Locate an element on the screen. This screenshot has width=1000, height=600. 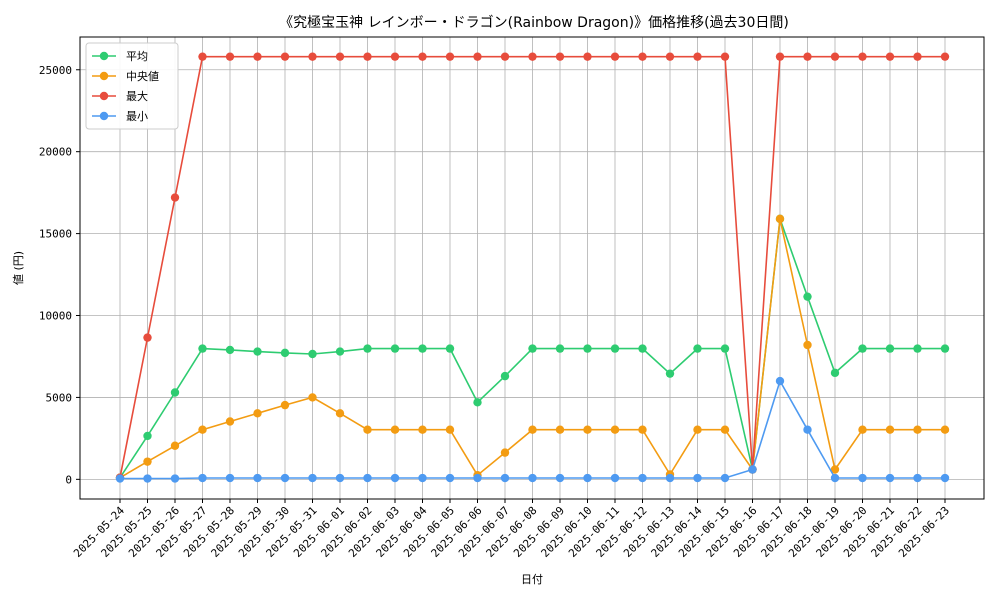
legend-label: 平均 is located at coordinates (137, 56).